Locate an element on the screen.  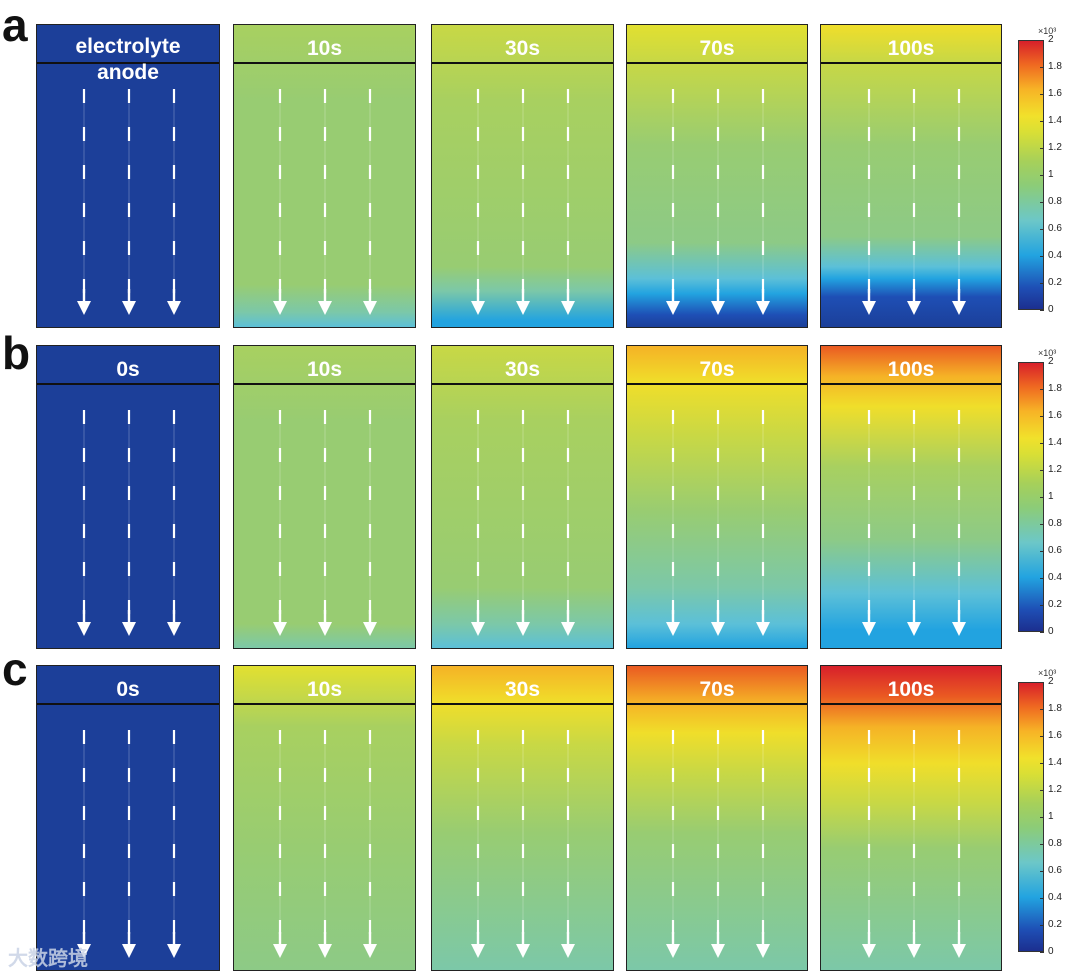
panel-b-2: 10s is located at coordinates (324, 497).